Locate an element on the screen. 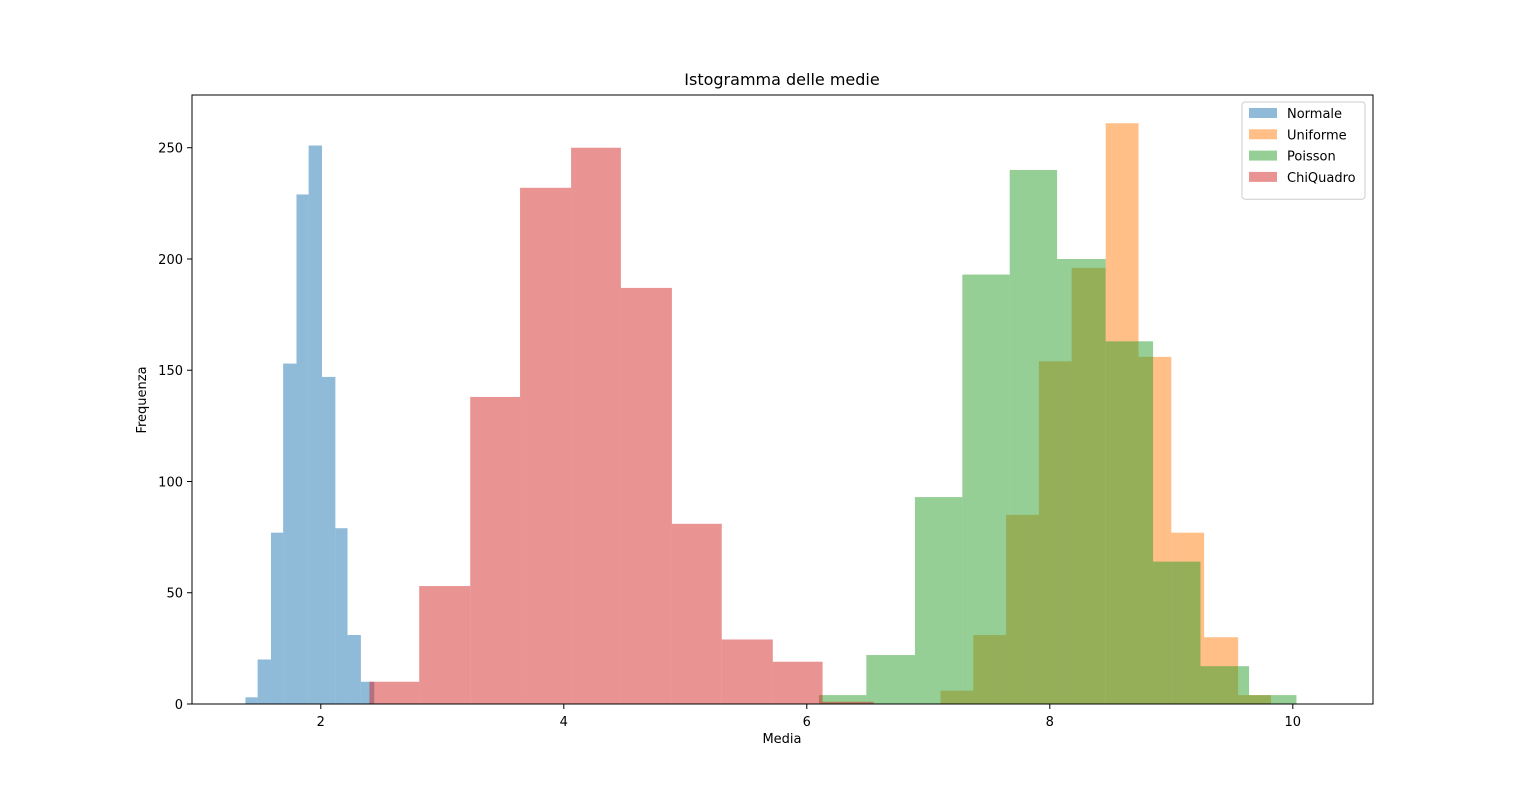  legend: Normale Uniforme Poisson ChiQuadro is located at coordinates (1303, 150).